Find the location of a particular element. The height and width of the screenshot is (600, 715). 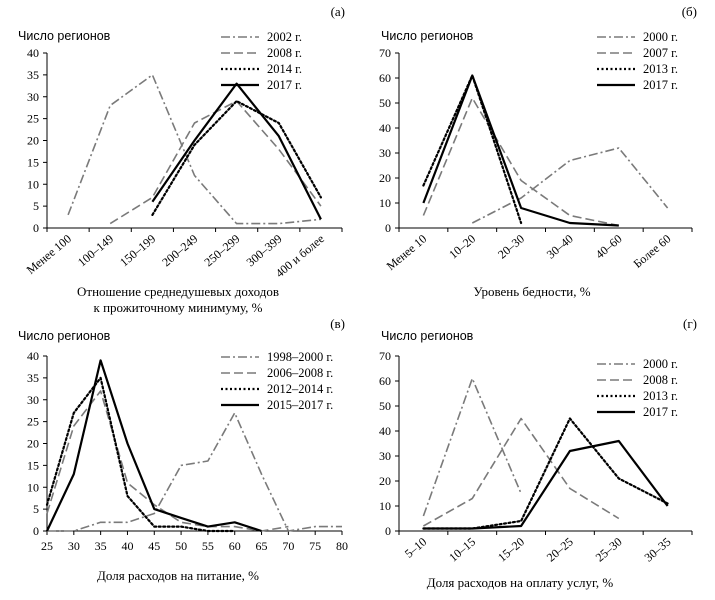

x-axis-label: Отношение среднедушевых доходов is located at coordinates (178, 291).